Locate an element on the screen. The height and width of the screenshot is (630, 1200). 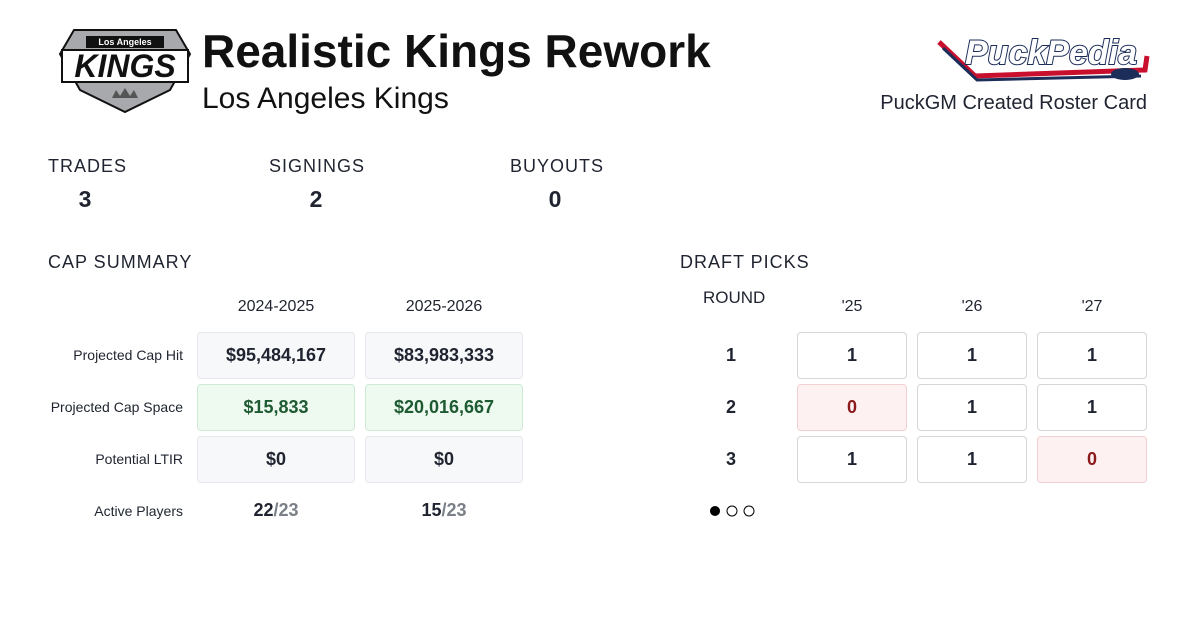
year-header: '27 is located at coordinates (1092, 306).